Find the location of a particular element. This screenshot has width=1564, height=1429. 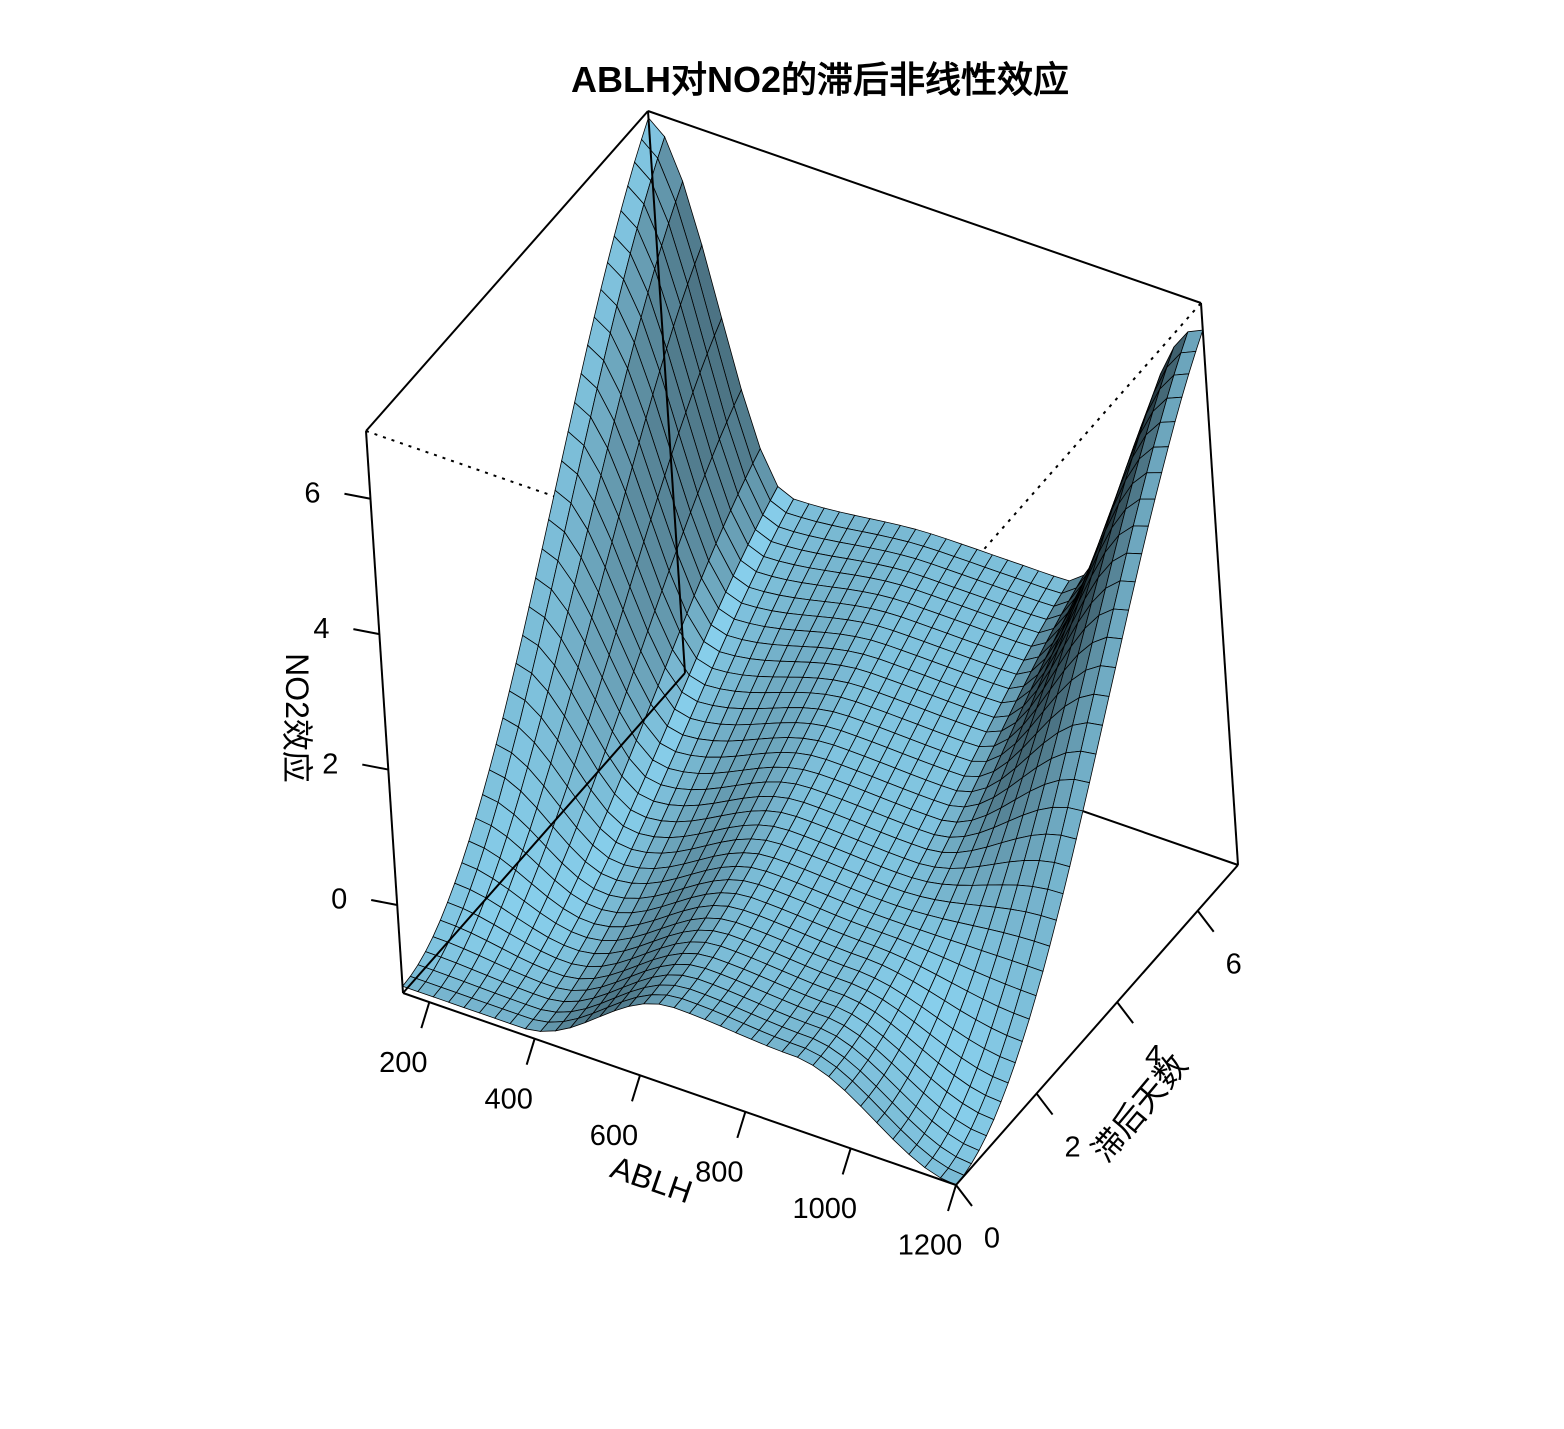

y-axis-title: 滞后天数 is located at coordinates (1140, 1107).